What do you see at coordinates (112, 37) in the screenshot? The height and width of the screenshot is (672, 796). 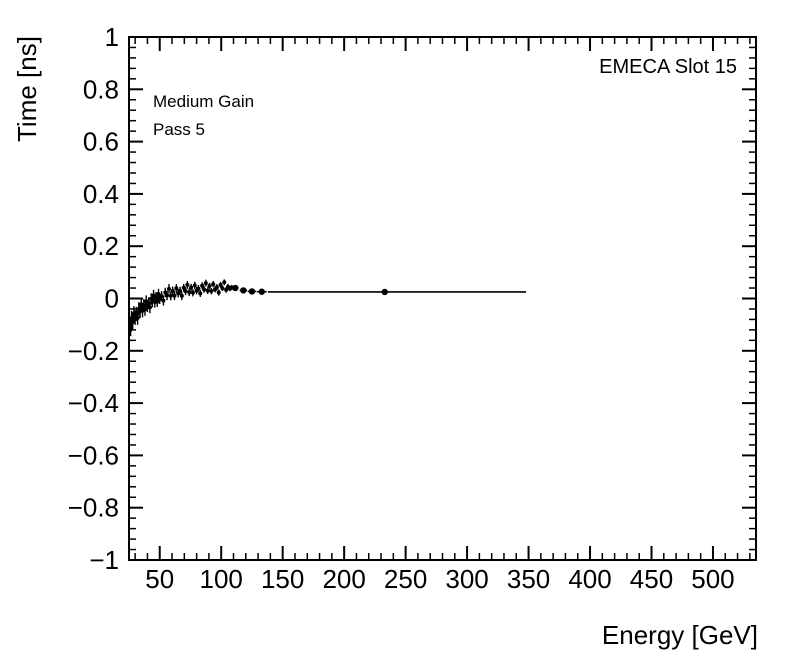 I see `y-tick-label: 1` at bounding box center [112, 37].